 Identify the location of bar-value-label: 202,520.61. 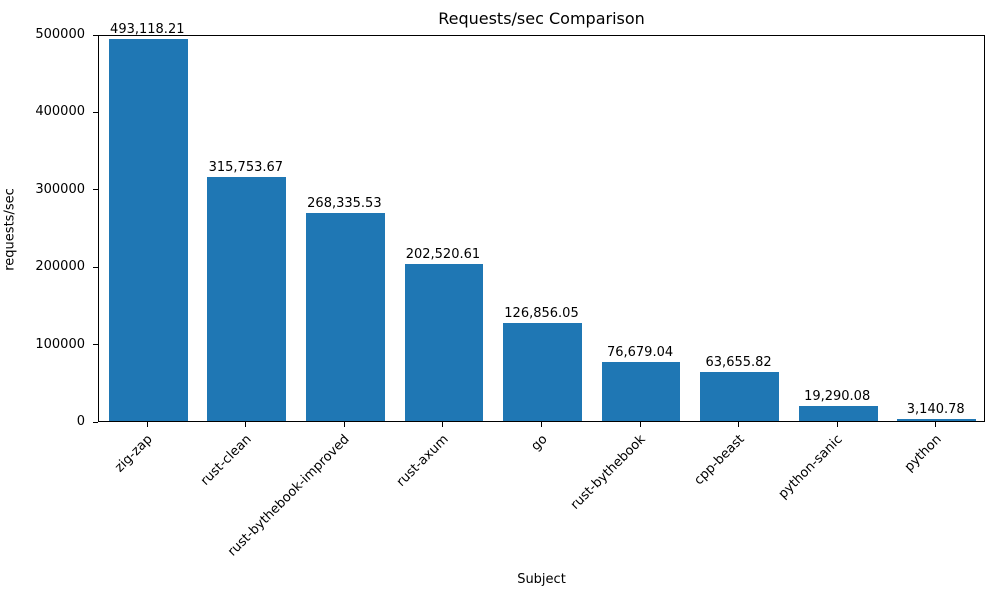
(443, 255).